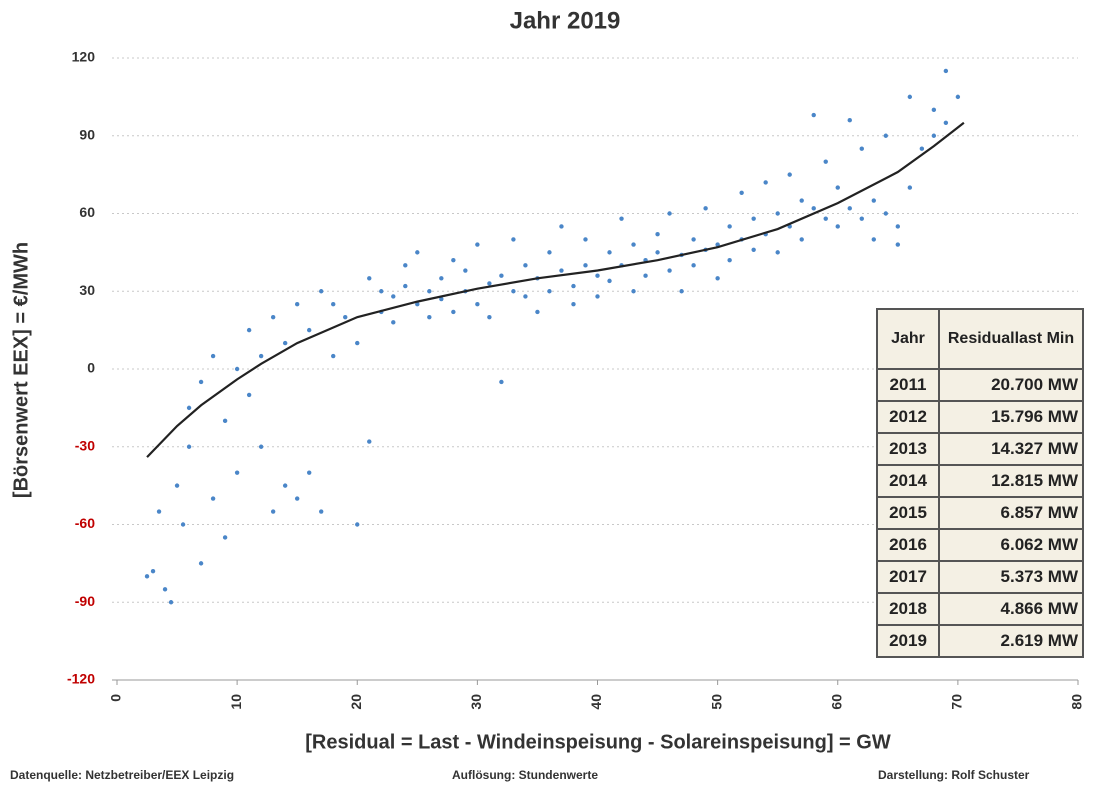  I want to click on table-cell: 2018, so click(908, 609).